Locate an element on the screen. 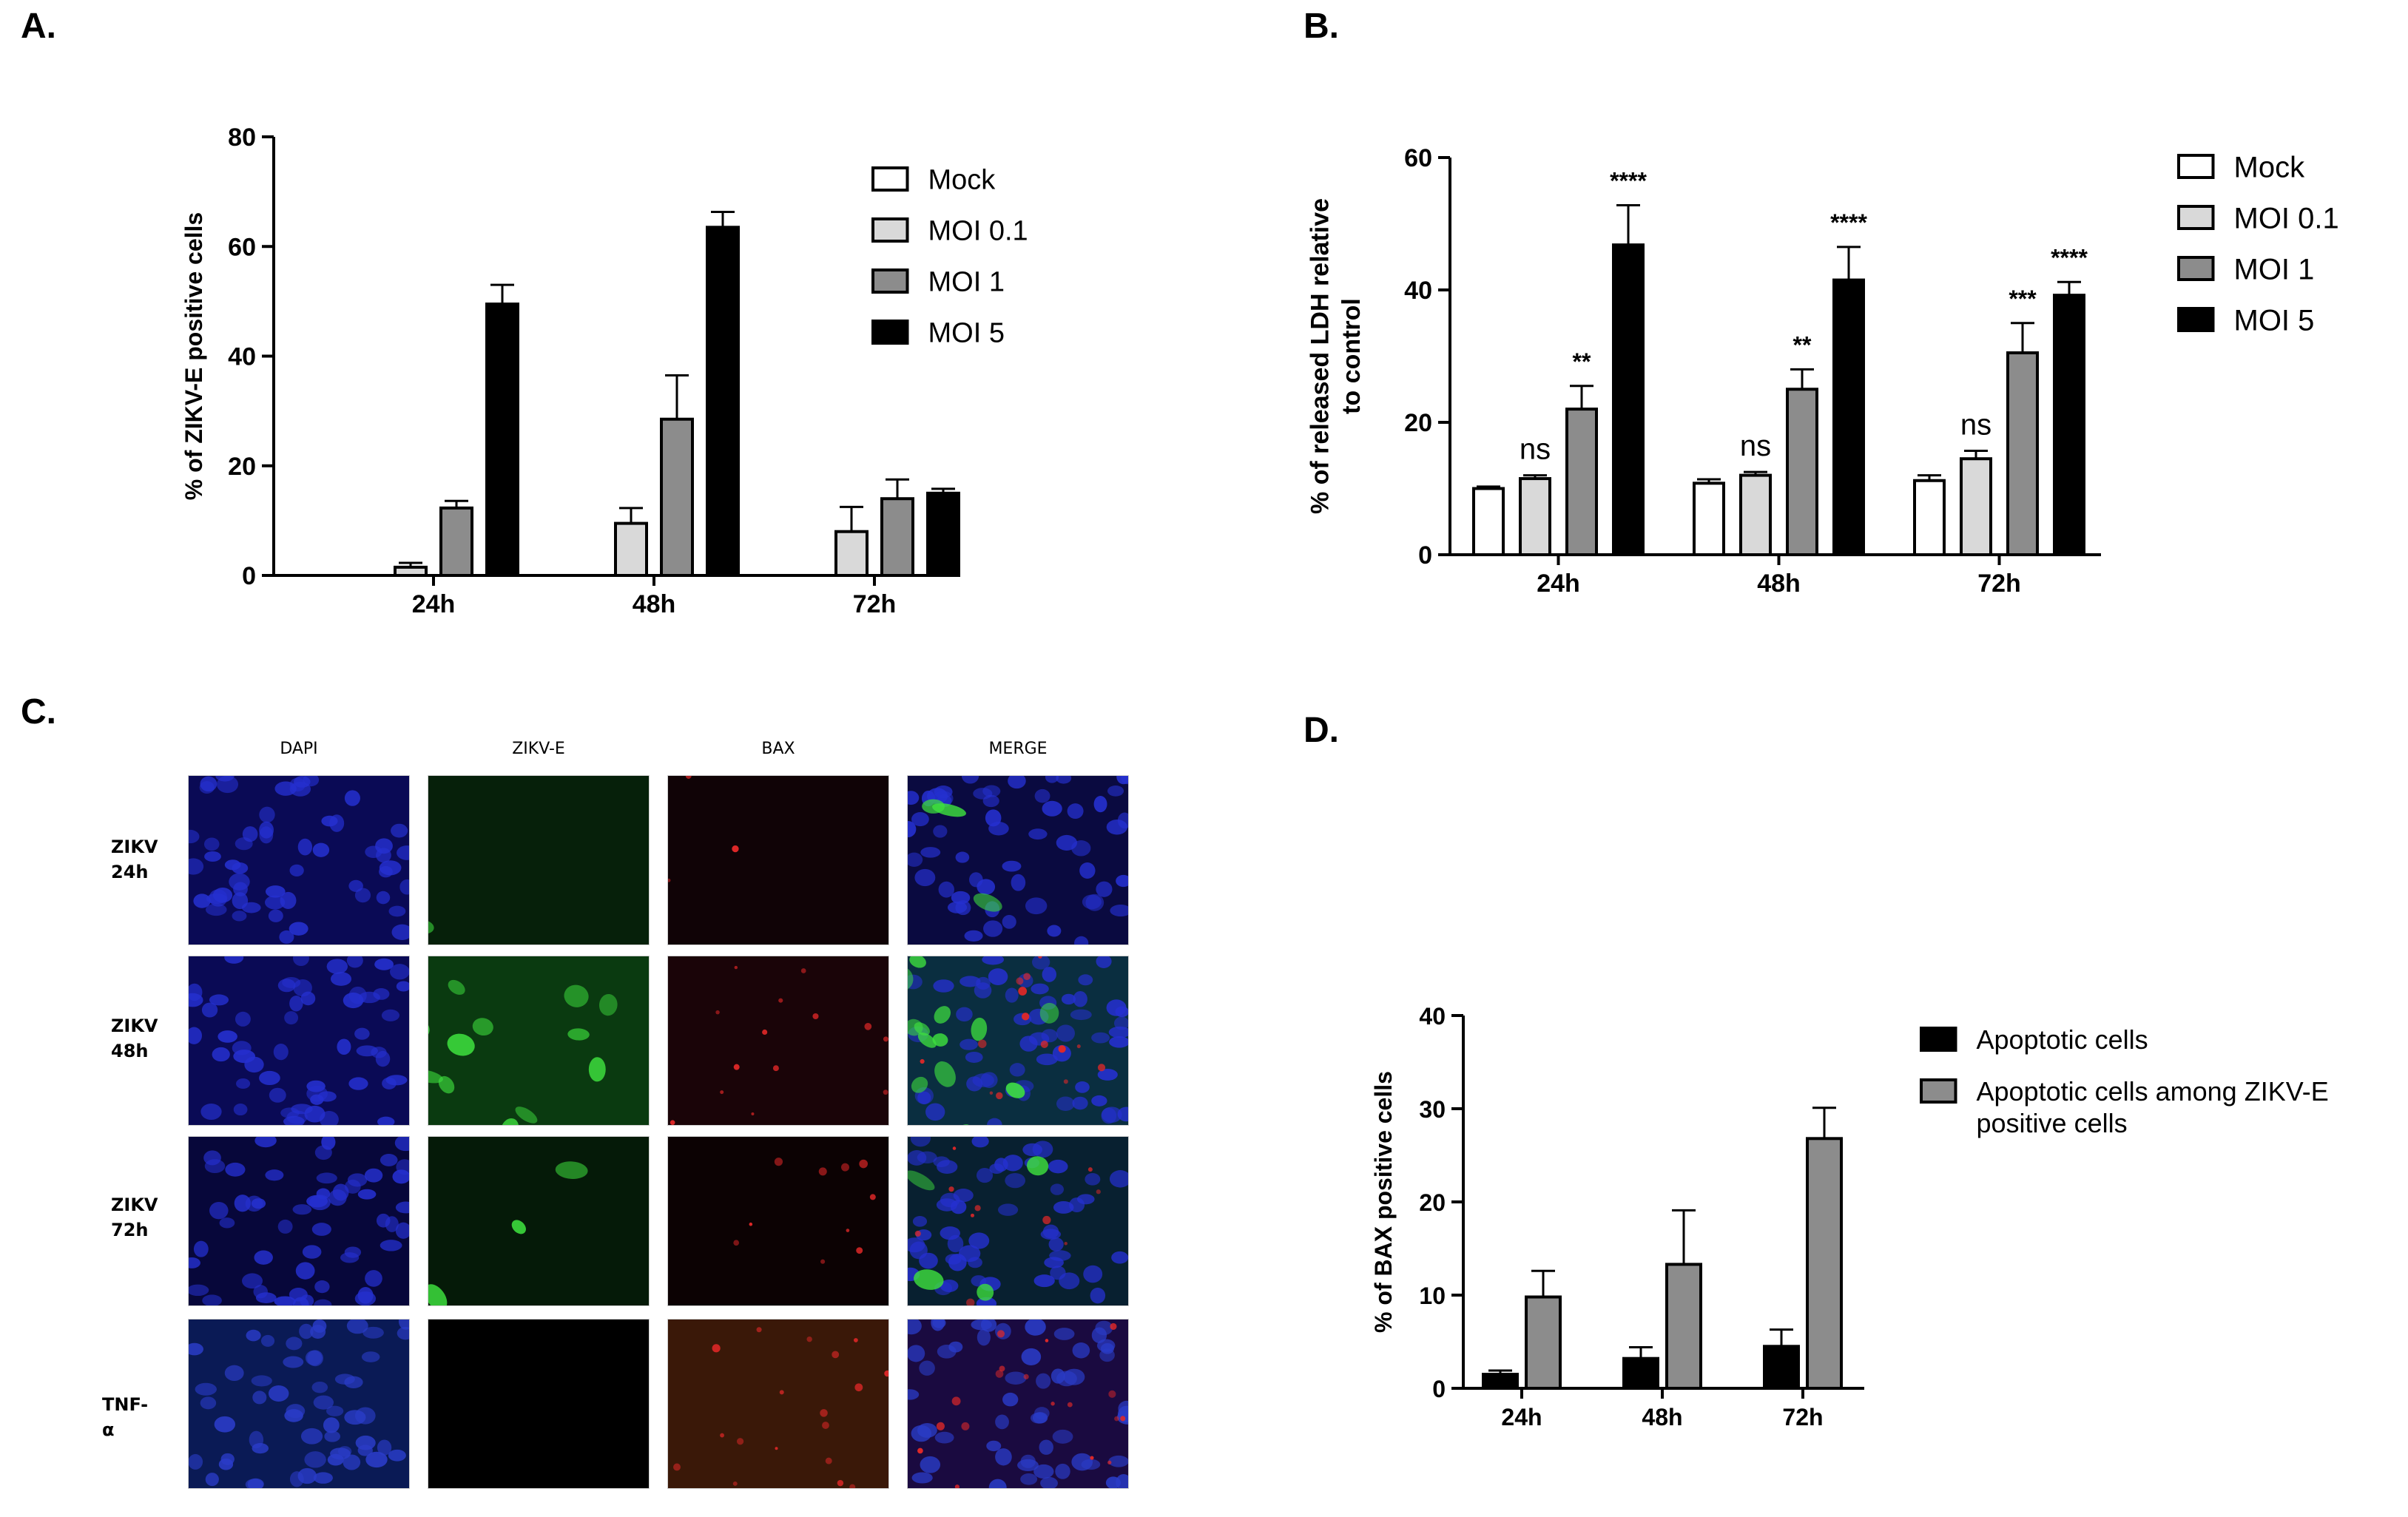  row-label-zikv-48h: ZIKV 48h is located at coordinates (134, 1038).